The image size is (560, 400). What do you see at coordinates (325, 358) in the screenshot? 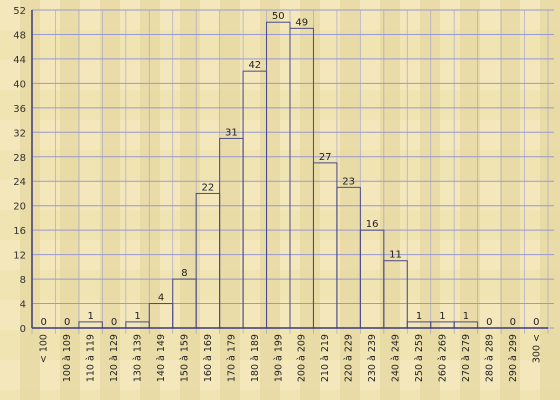
I see `x-category-label: 210 à 219` at bounding box center [325, 358].